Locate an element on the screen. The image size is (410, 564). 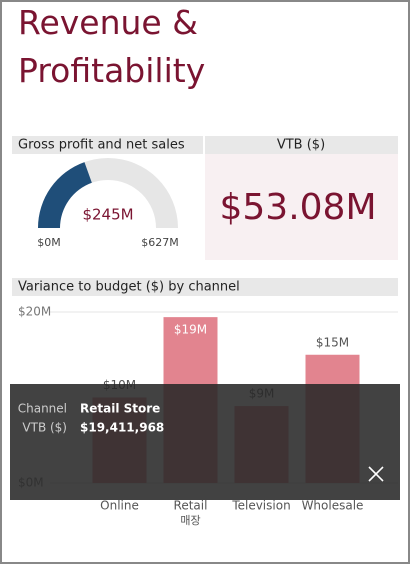
data-label: $15M is located at coordinates (332, 342).